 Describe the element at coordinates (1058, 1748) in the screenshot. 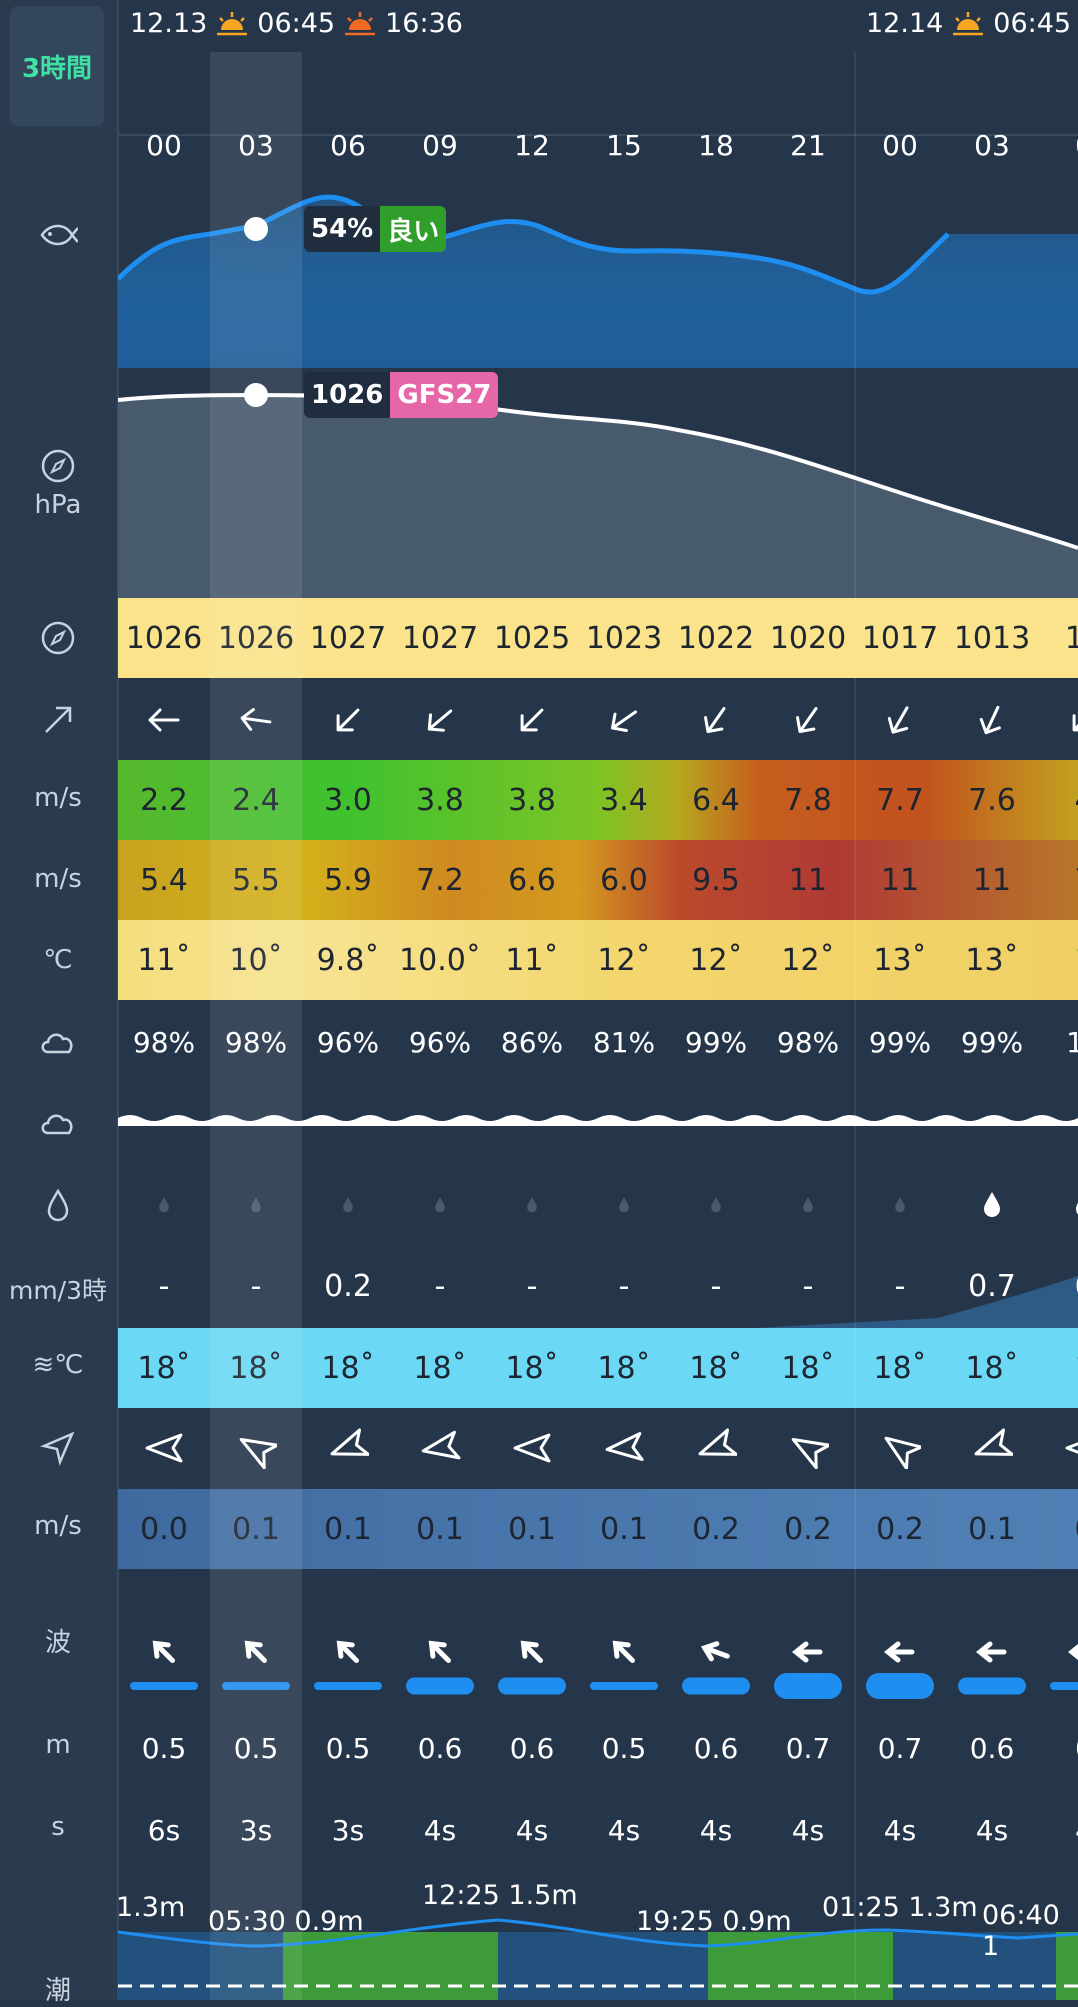

I see `wave-height-value: 0` at that location.